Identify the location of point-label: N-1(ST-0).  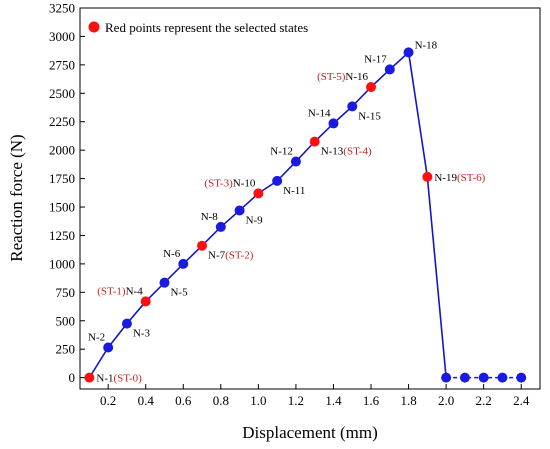
(119, 379).